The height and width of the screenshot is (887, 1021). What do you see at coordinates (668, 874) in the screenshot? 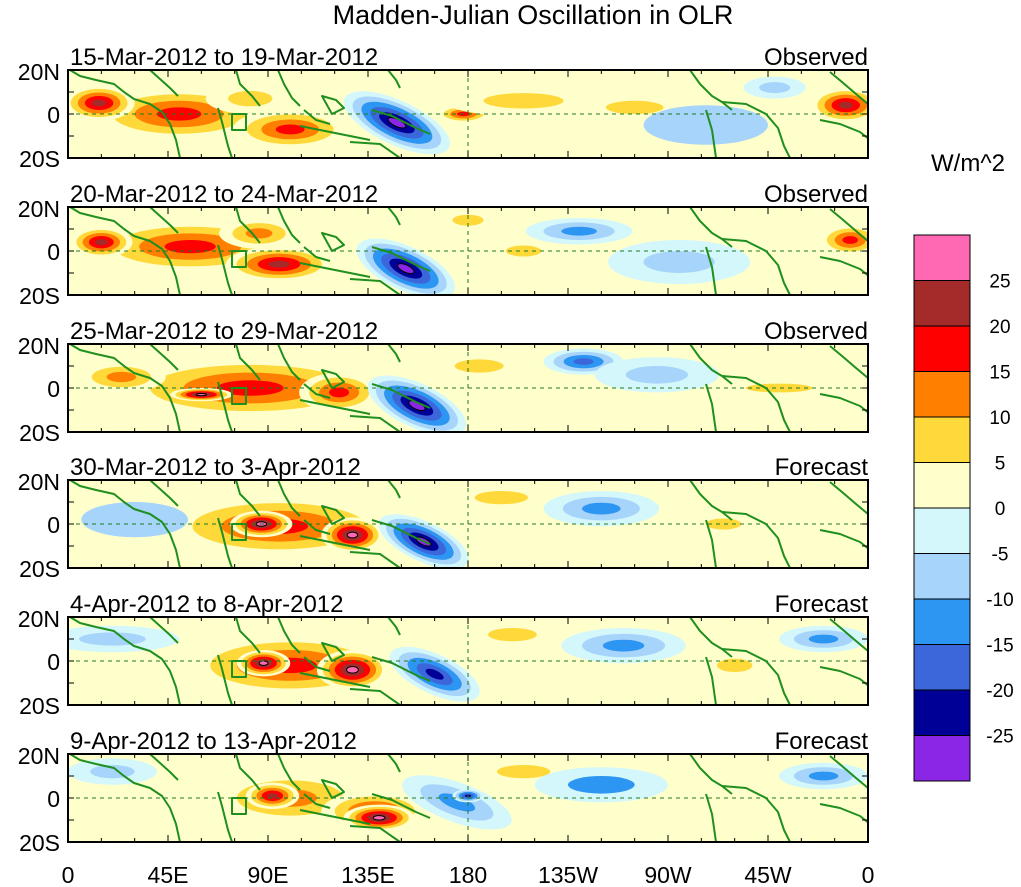
I see `x-tick-label: 90W` at bounding box center [668, 874].